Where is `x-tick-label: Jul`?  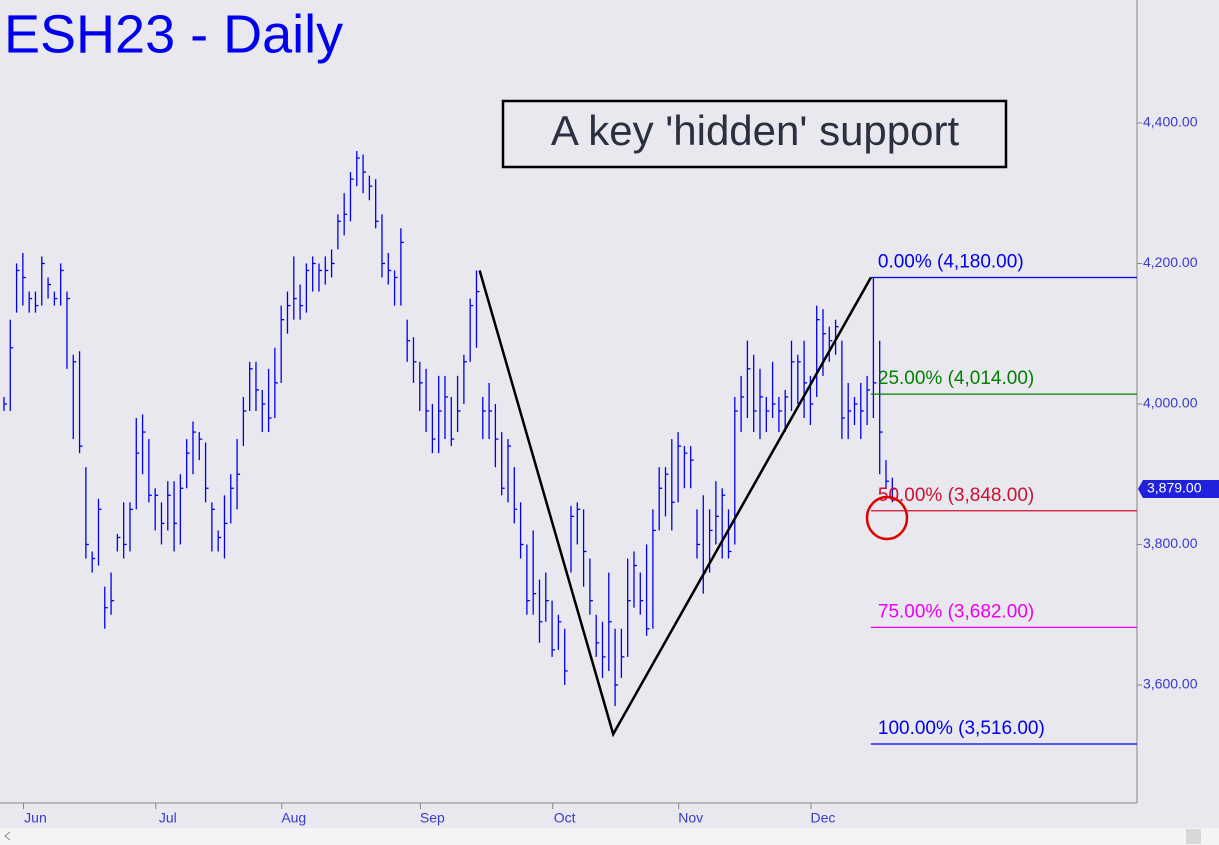 x-tick-label: Jul is located at coordinates (168, 818).